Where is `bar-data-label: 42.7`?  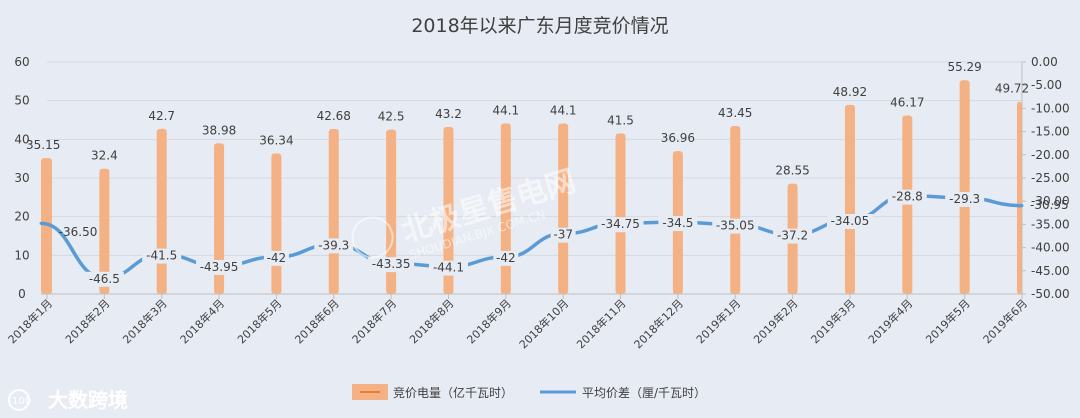
bar-data-label: 42.7 is located at coordinates (161, 116).